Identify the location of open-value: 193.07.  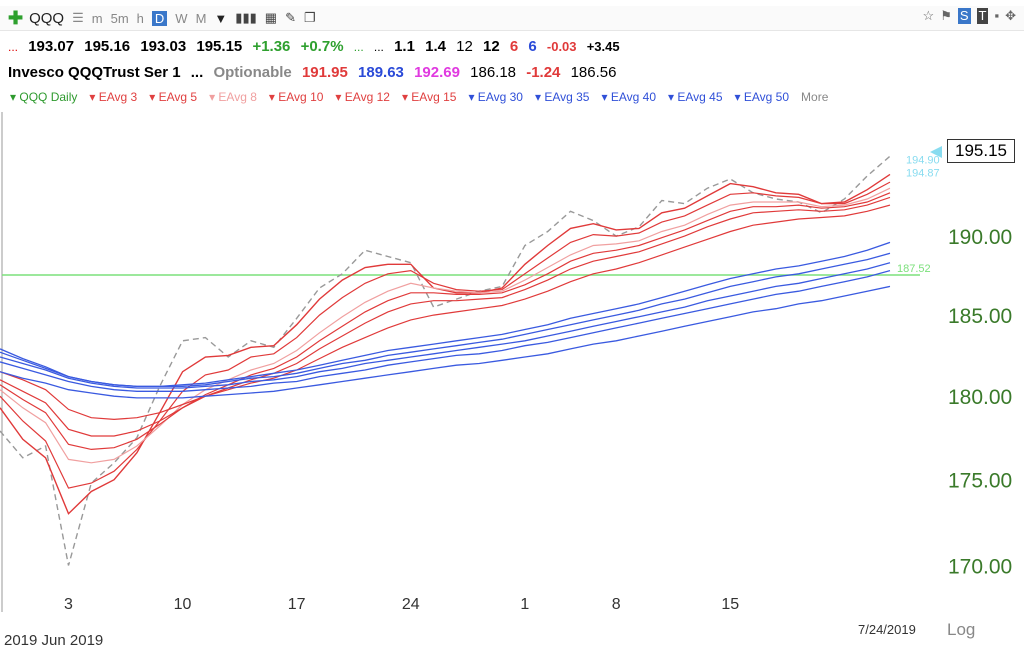
(51, 46).